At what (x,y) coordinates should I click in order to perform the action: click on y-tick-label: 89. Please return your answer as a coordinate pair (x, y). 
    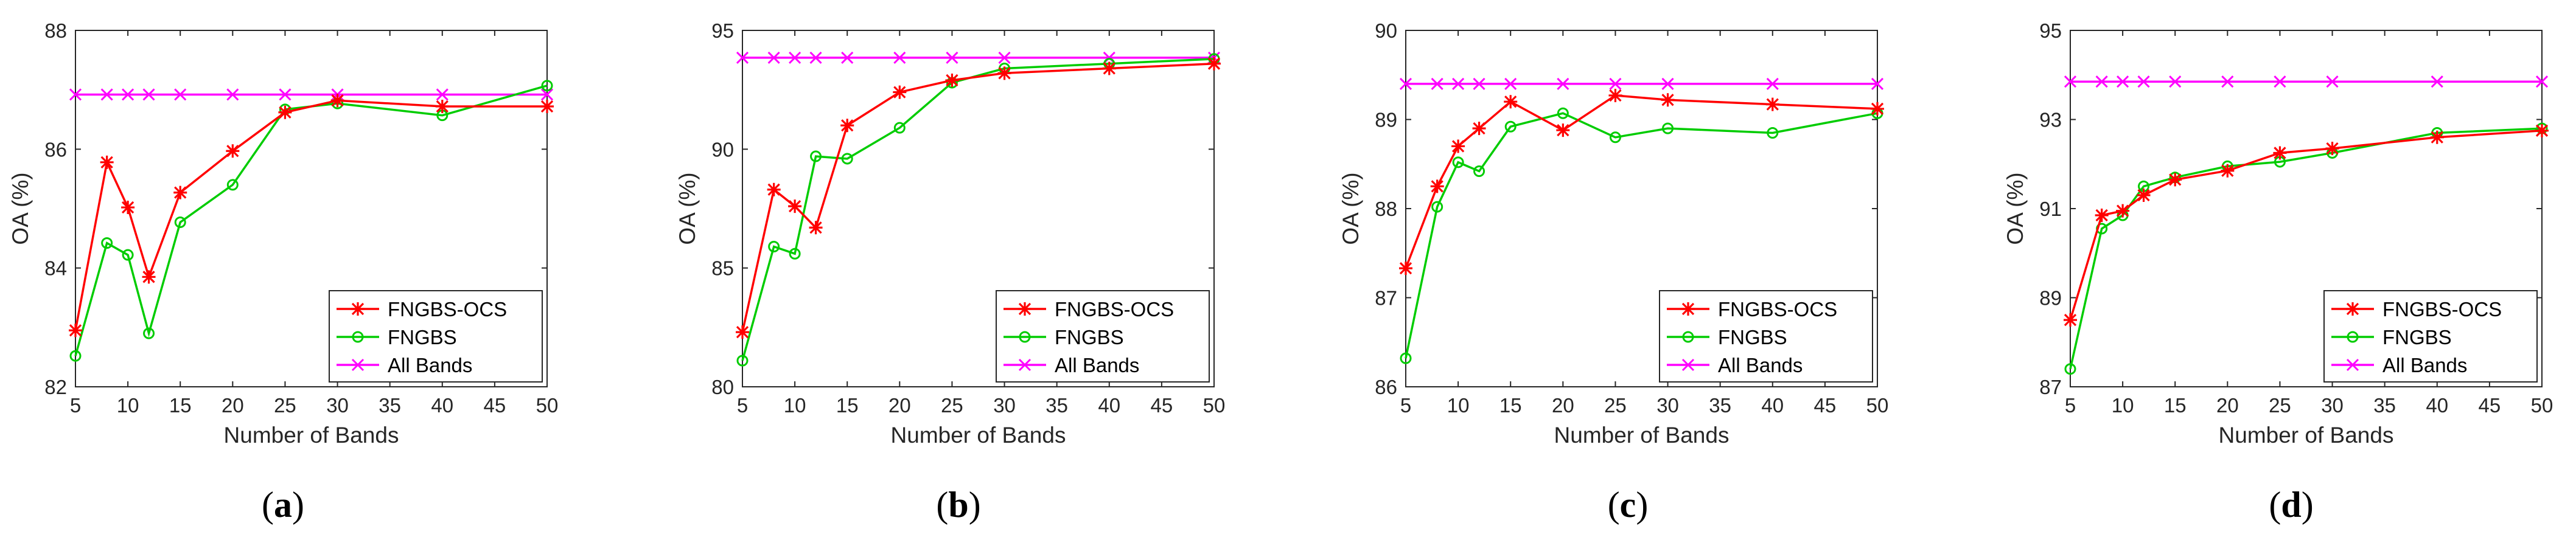
    Looking at the image, I should click on (2050, 298).